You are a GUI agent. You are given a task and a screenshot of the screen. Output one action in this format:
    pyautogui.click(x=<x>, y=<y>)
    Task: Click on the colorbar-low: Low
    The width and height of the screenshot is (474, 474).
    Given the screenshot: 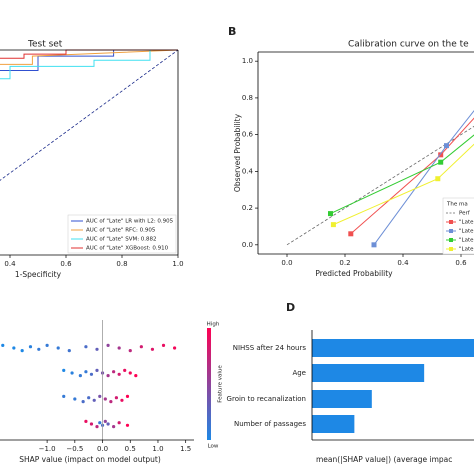 What is the action you would take?
    pyautogui.click(x=213, y=447)
    